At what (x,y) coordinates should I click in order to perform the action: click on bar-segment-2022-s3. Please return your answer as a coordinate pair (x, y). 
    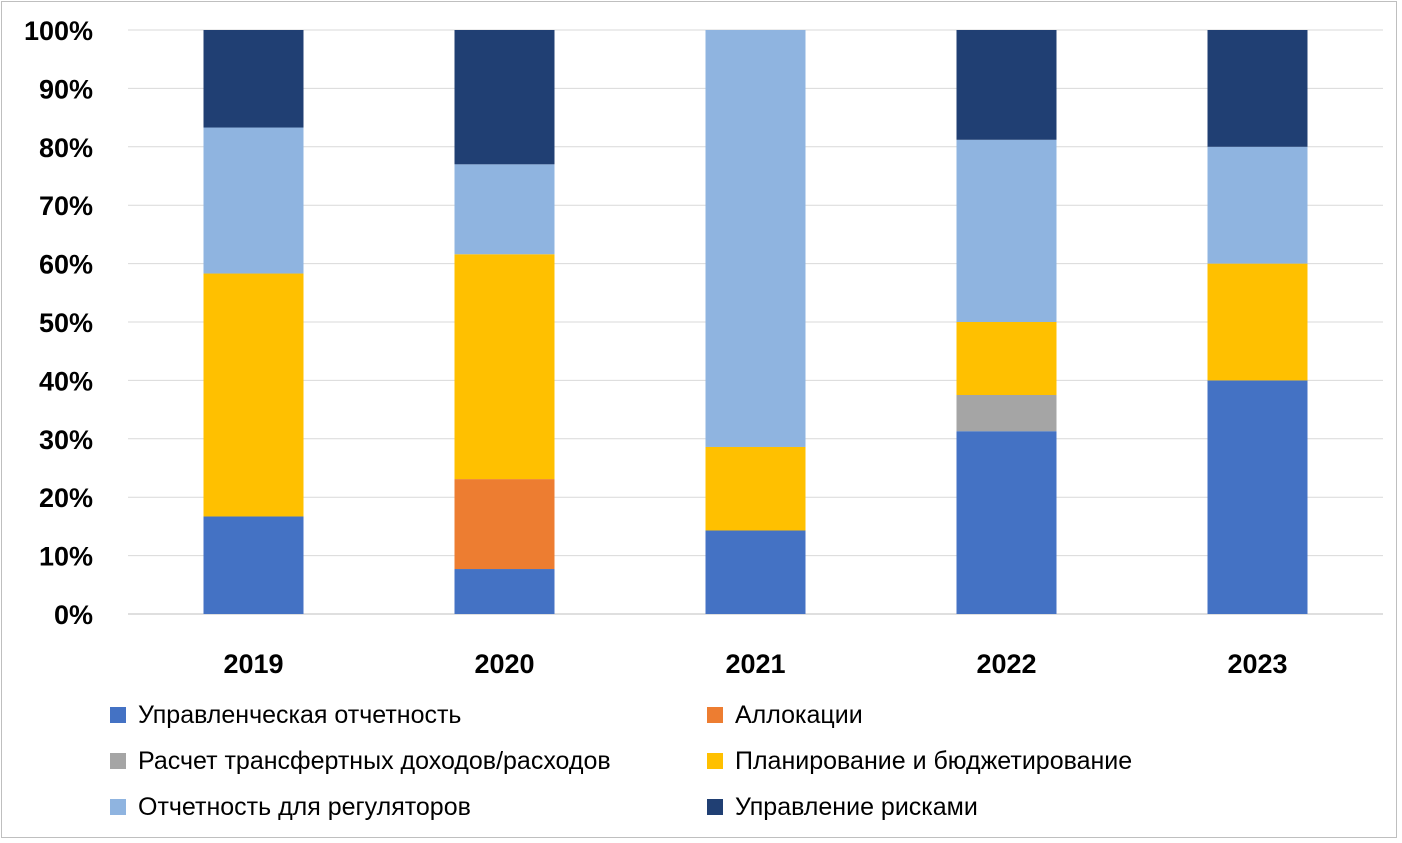
    Looking at the image, I should click on (1006, 358).